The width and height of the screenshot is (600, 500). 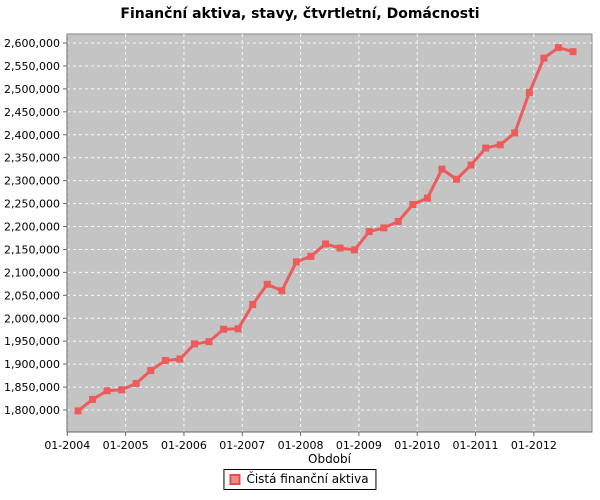 I want to click on y-axis-tick-label: 2,100,000, so click(x=32, y=272).